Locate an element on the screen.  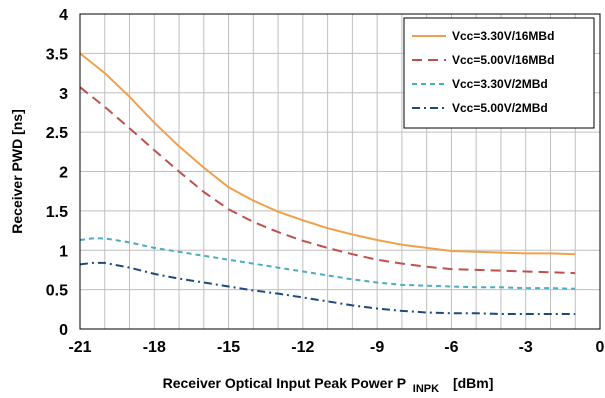
y-tick-label: 0 is located at coordinates (63, 330).